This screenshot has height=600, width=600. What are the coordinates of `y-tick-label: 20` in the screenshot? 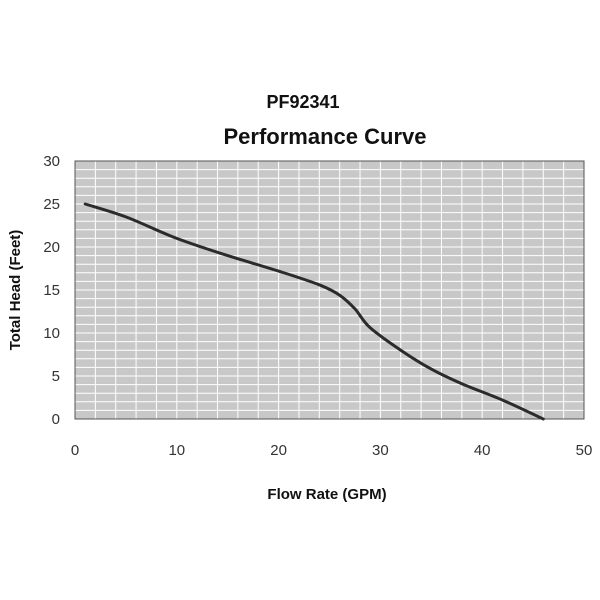 It's located at (51, 247).